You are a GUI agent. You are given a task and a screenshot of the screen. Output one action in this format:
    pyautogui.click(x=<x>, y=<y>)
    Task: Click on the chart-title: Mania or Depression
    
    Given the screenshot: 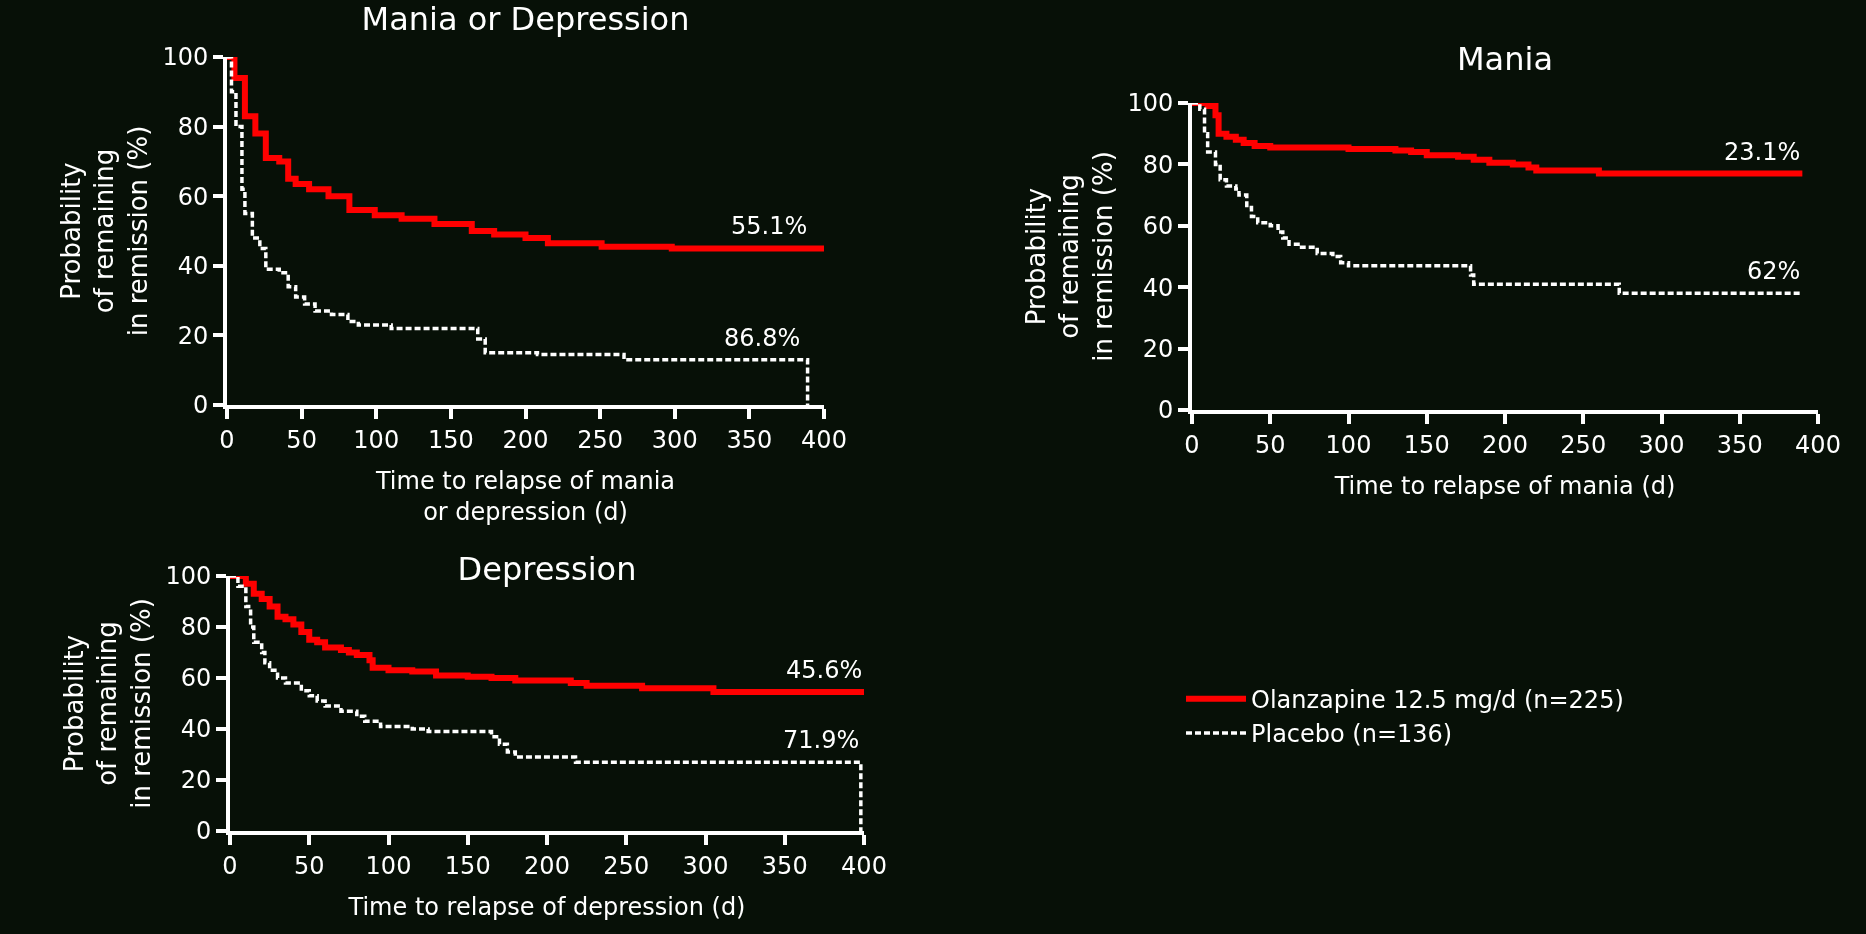 What is the action you would take?
    pyautogui.click(x=525, y=19)
    